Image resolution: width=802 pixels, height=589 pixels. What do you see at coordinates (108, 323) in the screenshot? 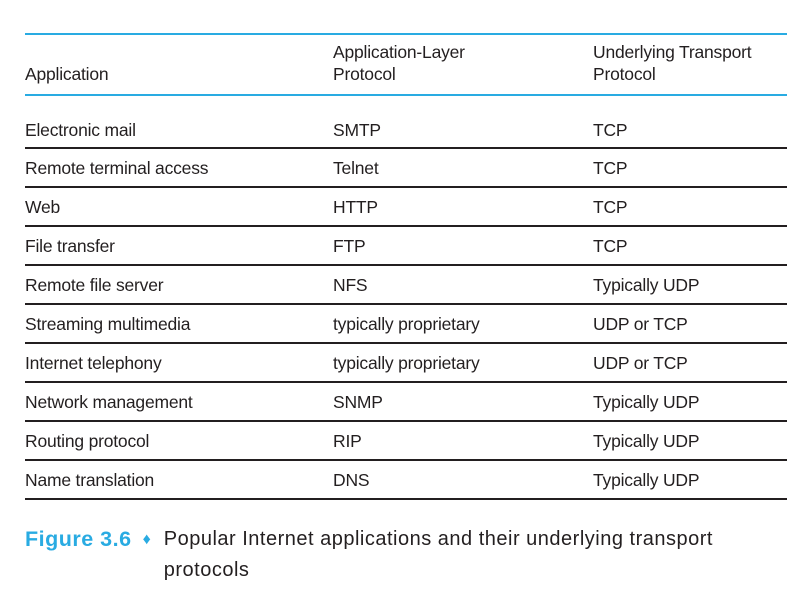
I see `cell-application: Streaming multimedia` at bounding box center [108, 323].